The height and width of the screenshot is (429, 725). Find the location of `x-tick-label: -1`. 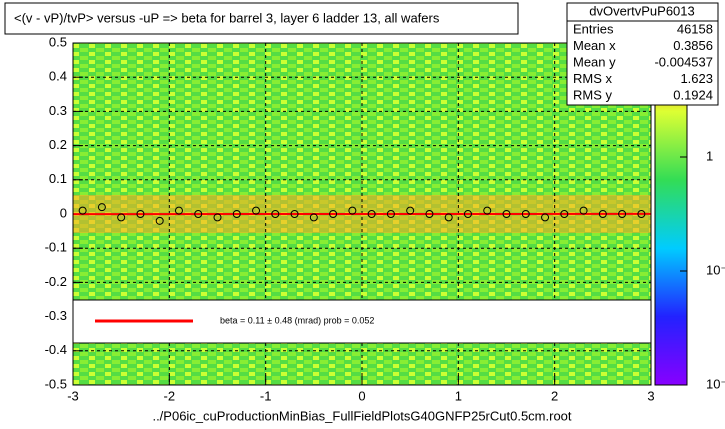

x-tick-label: -1 is located at coordinates (266, 395).